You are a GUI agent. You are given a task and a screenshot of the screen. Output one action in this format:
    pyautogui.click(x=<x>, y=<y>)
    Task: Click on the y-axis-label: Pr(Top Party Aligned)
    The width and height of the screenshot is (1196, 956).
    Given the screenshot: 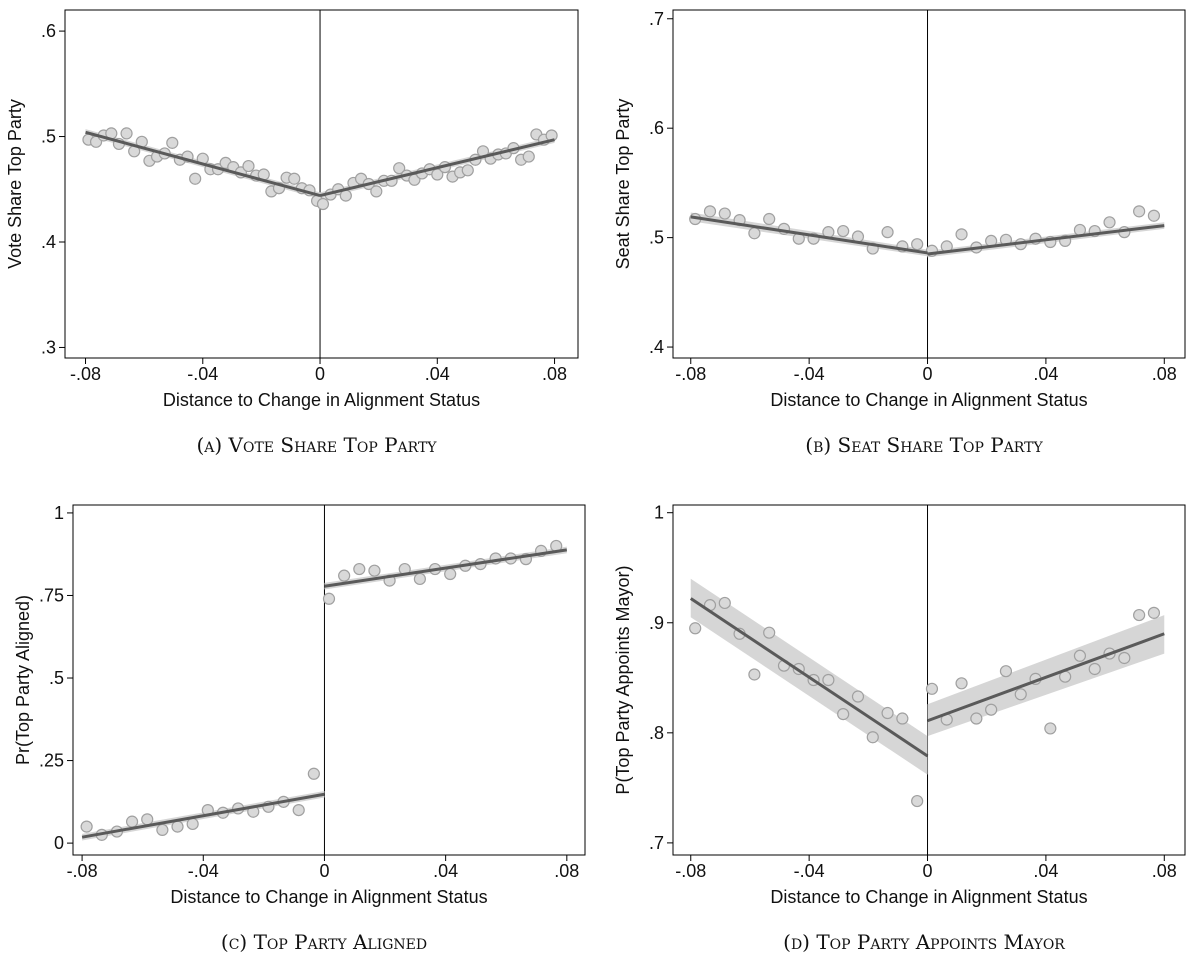 What is the action you would take?
    pyautogui.click(x=23, y=680)
    